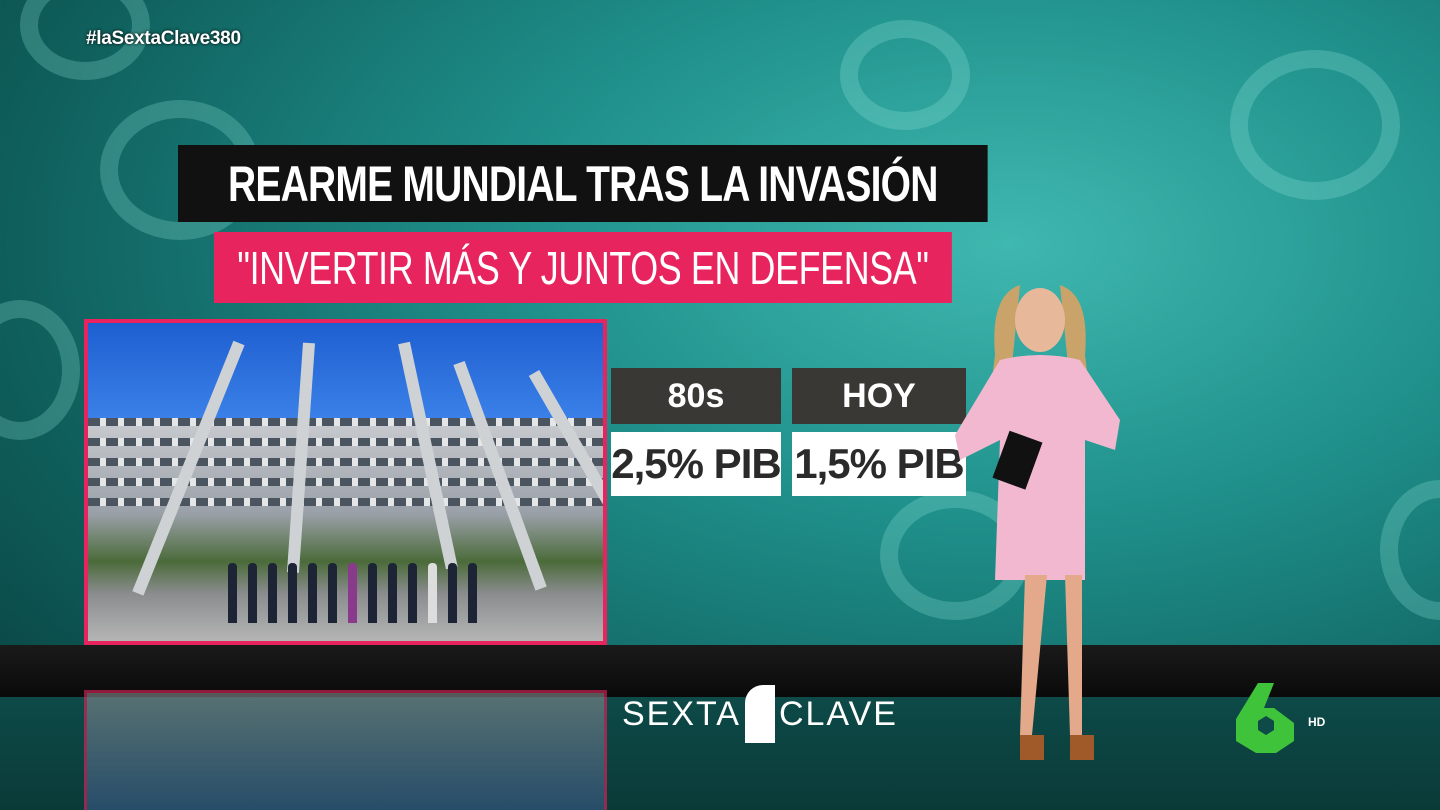  Describe the element at coordinates (583, 183) in the screenshot. I see `headline-title: REARME MUNDIAL TRAS LA INVASIÓN` at that location.